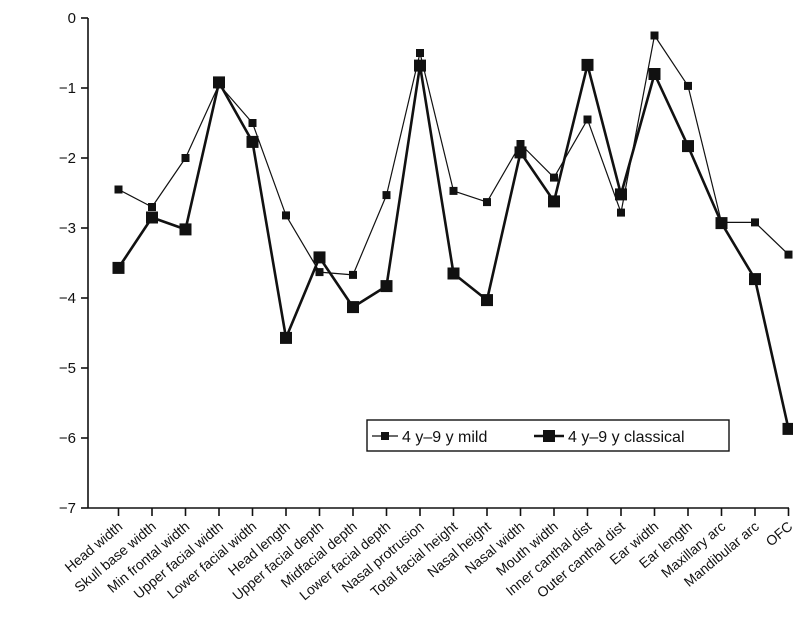  Describe the element at coordinates (67, 158) in the screenshot. I see `y-tick-label: −2` at that location.